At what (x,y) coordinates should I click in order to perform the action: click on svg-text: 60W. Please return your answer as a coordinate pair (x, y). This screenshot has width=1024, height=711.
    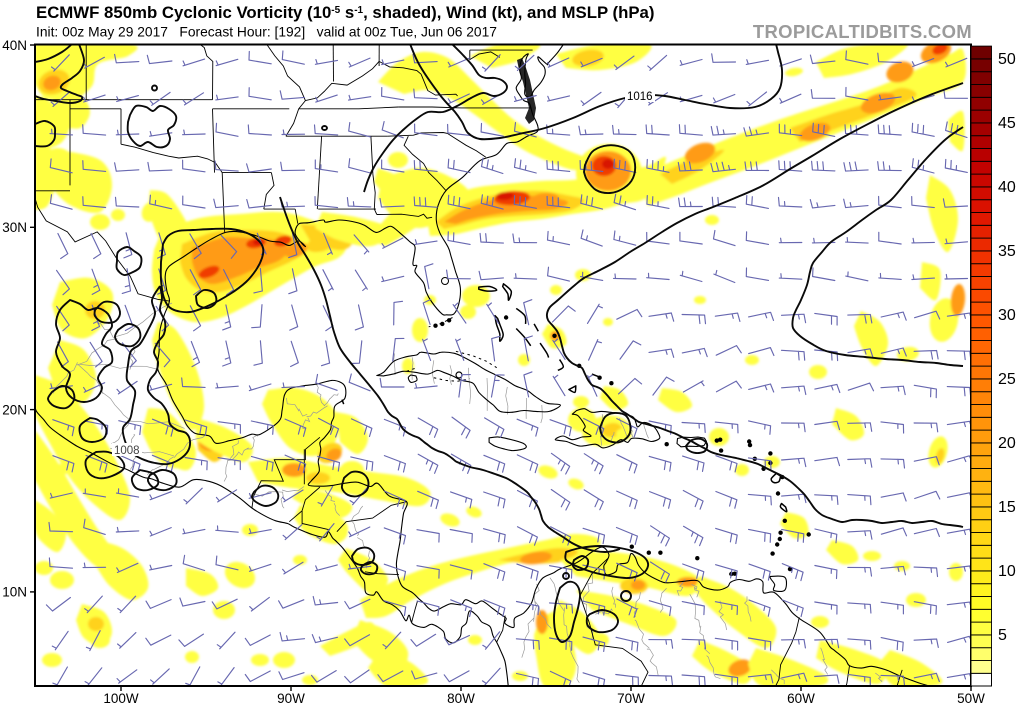
    Looking at the image, I should click on (801, 698).